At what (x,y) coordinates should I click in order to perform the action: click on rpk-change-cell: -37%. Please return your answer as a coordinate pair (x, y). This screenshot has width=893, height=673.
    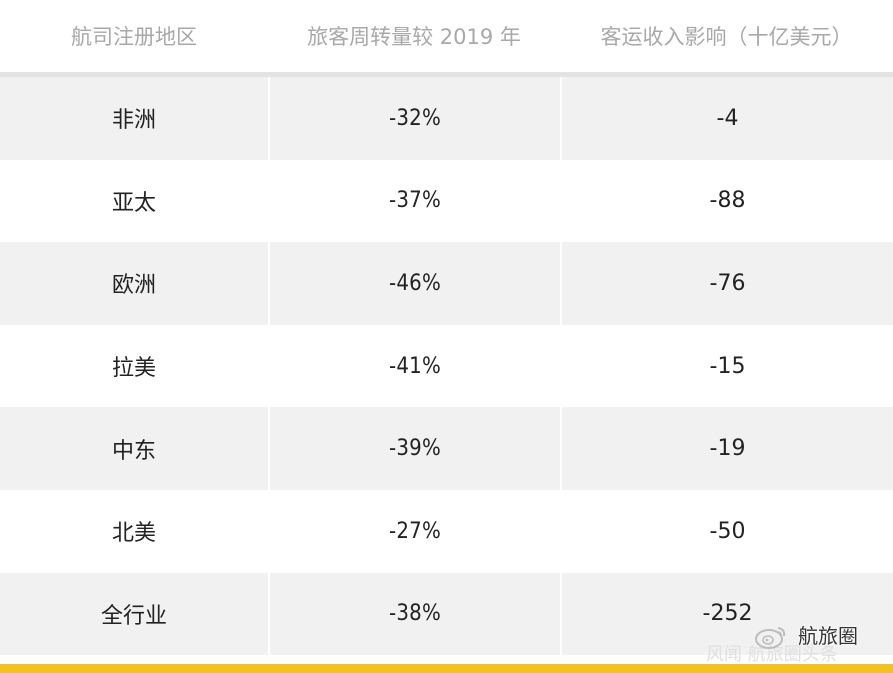
    Looking at the image, I should click on (414, 201).